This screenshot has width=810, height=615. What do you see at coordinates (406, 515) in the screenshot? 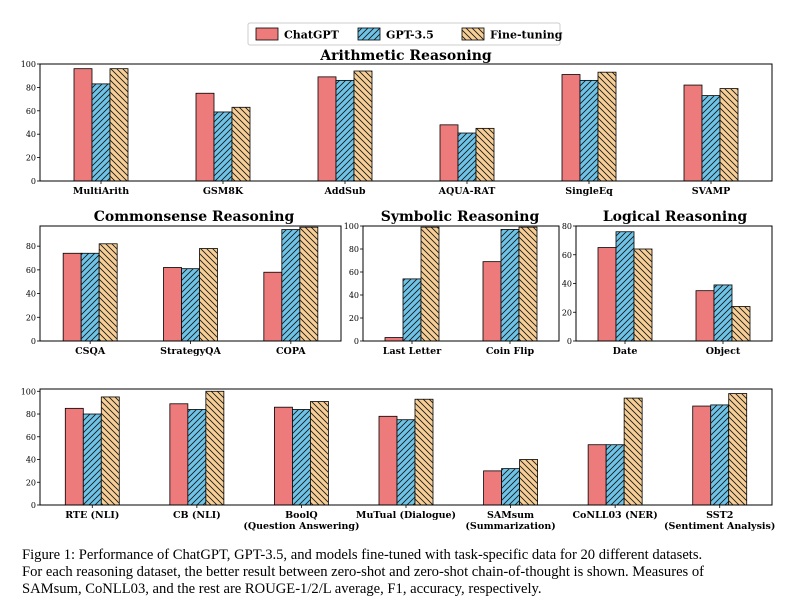
I see `category-label-language-mutual-dialogue: MuTual (Dialogue)` at bounding box center [406, 515].